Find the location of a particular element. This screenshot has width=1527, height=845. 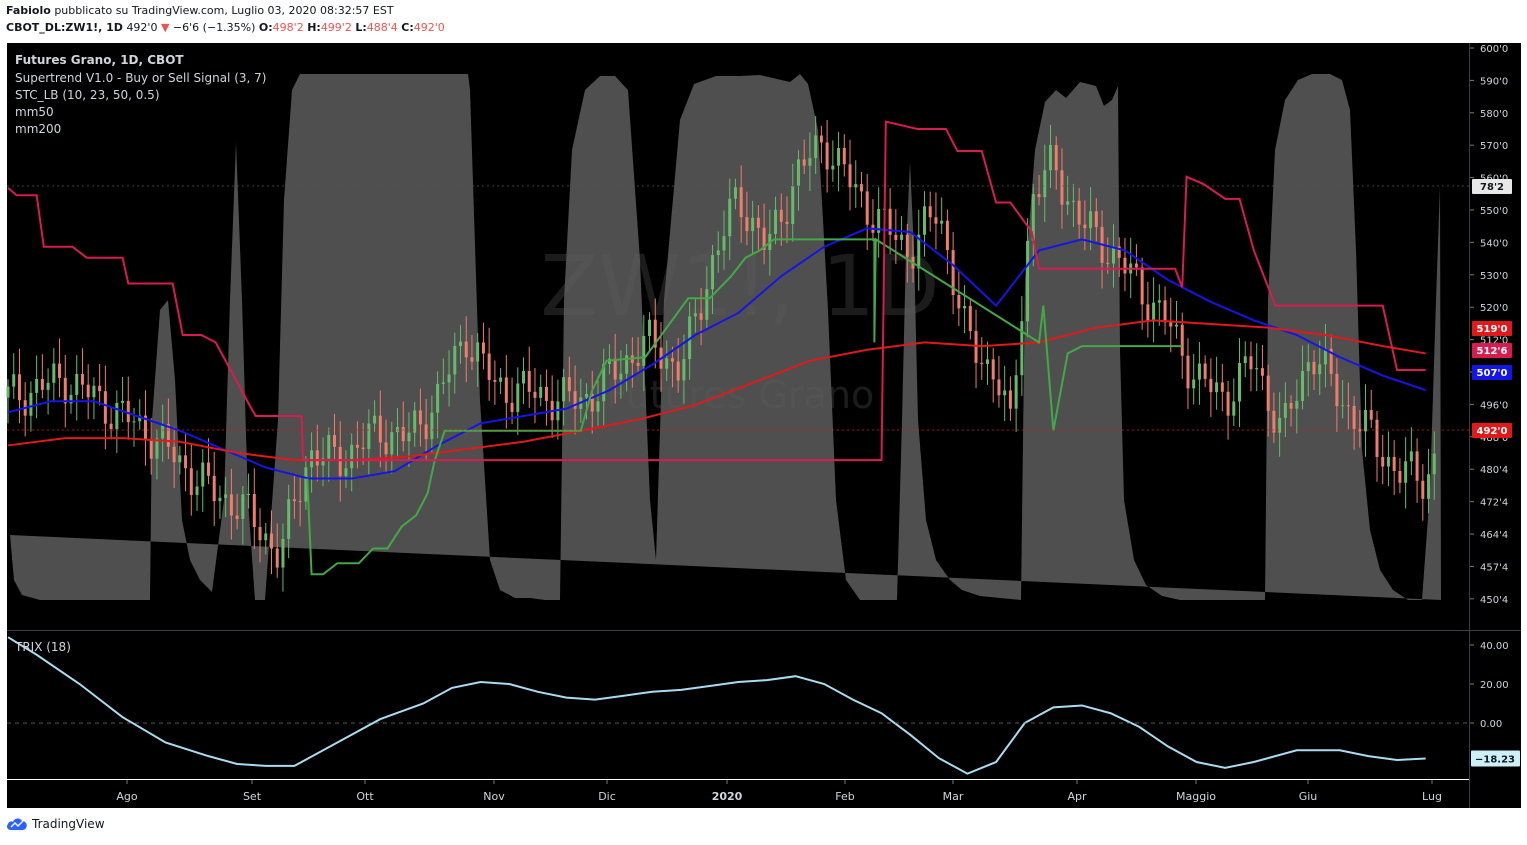

x-tick-label: Apr is located at coordinates (1077, 796).